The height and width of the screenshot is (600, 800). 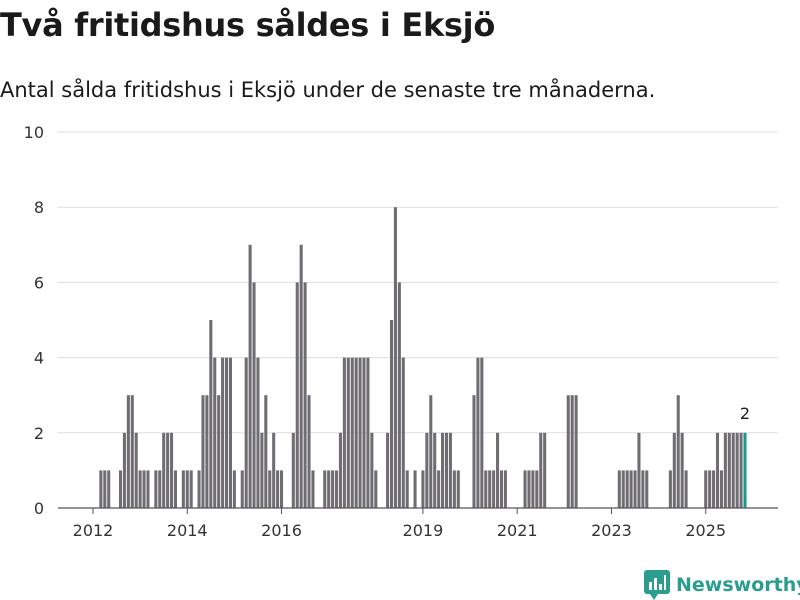 I want to click on y-tick-label: 6, so click(x=39, y=282).